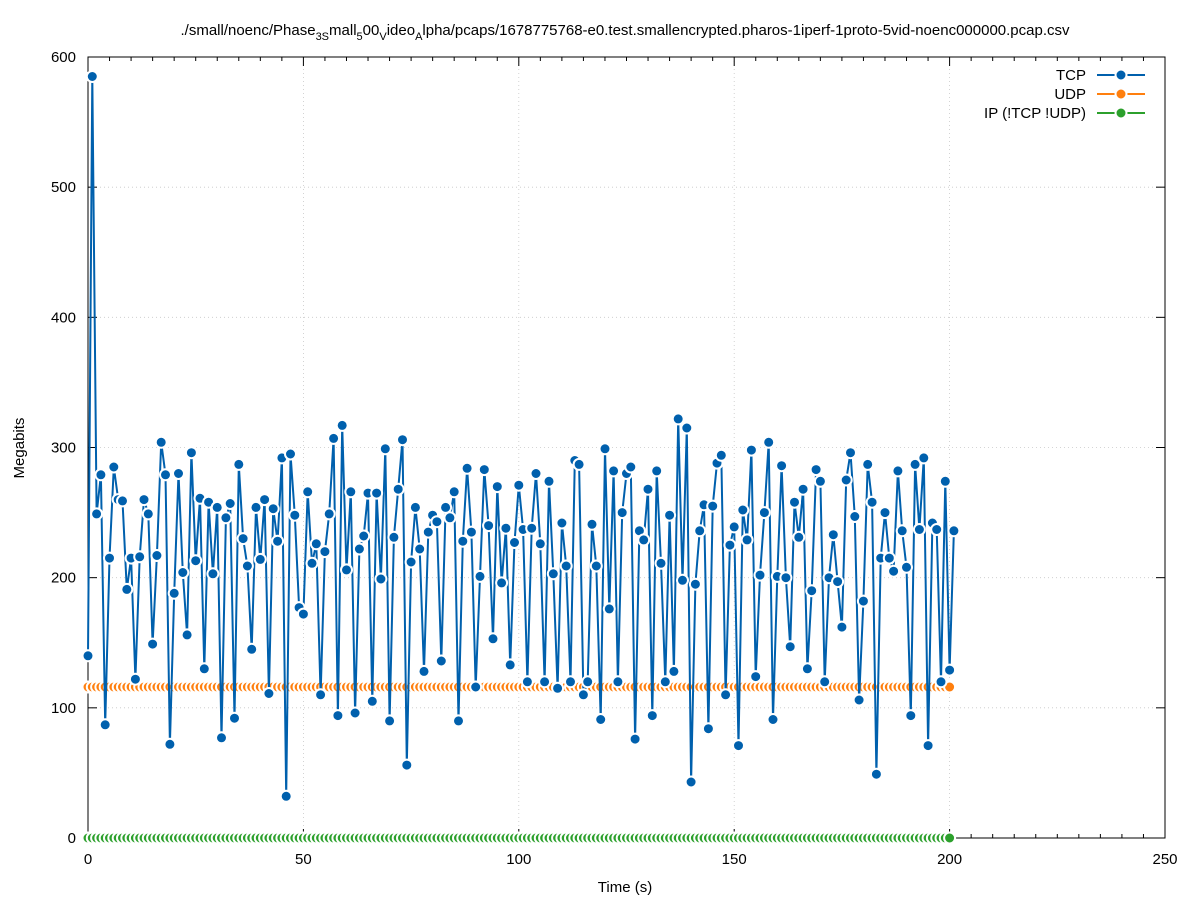 This screenshot has width=1197, height=905. What do you see at coordinates (625, 887) in the screenshot?
I see `x-axis-label: Time (s)` at bounding box center [625, 887].